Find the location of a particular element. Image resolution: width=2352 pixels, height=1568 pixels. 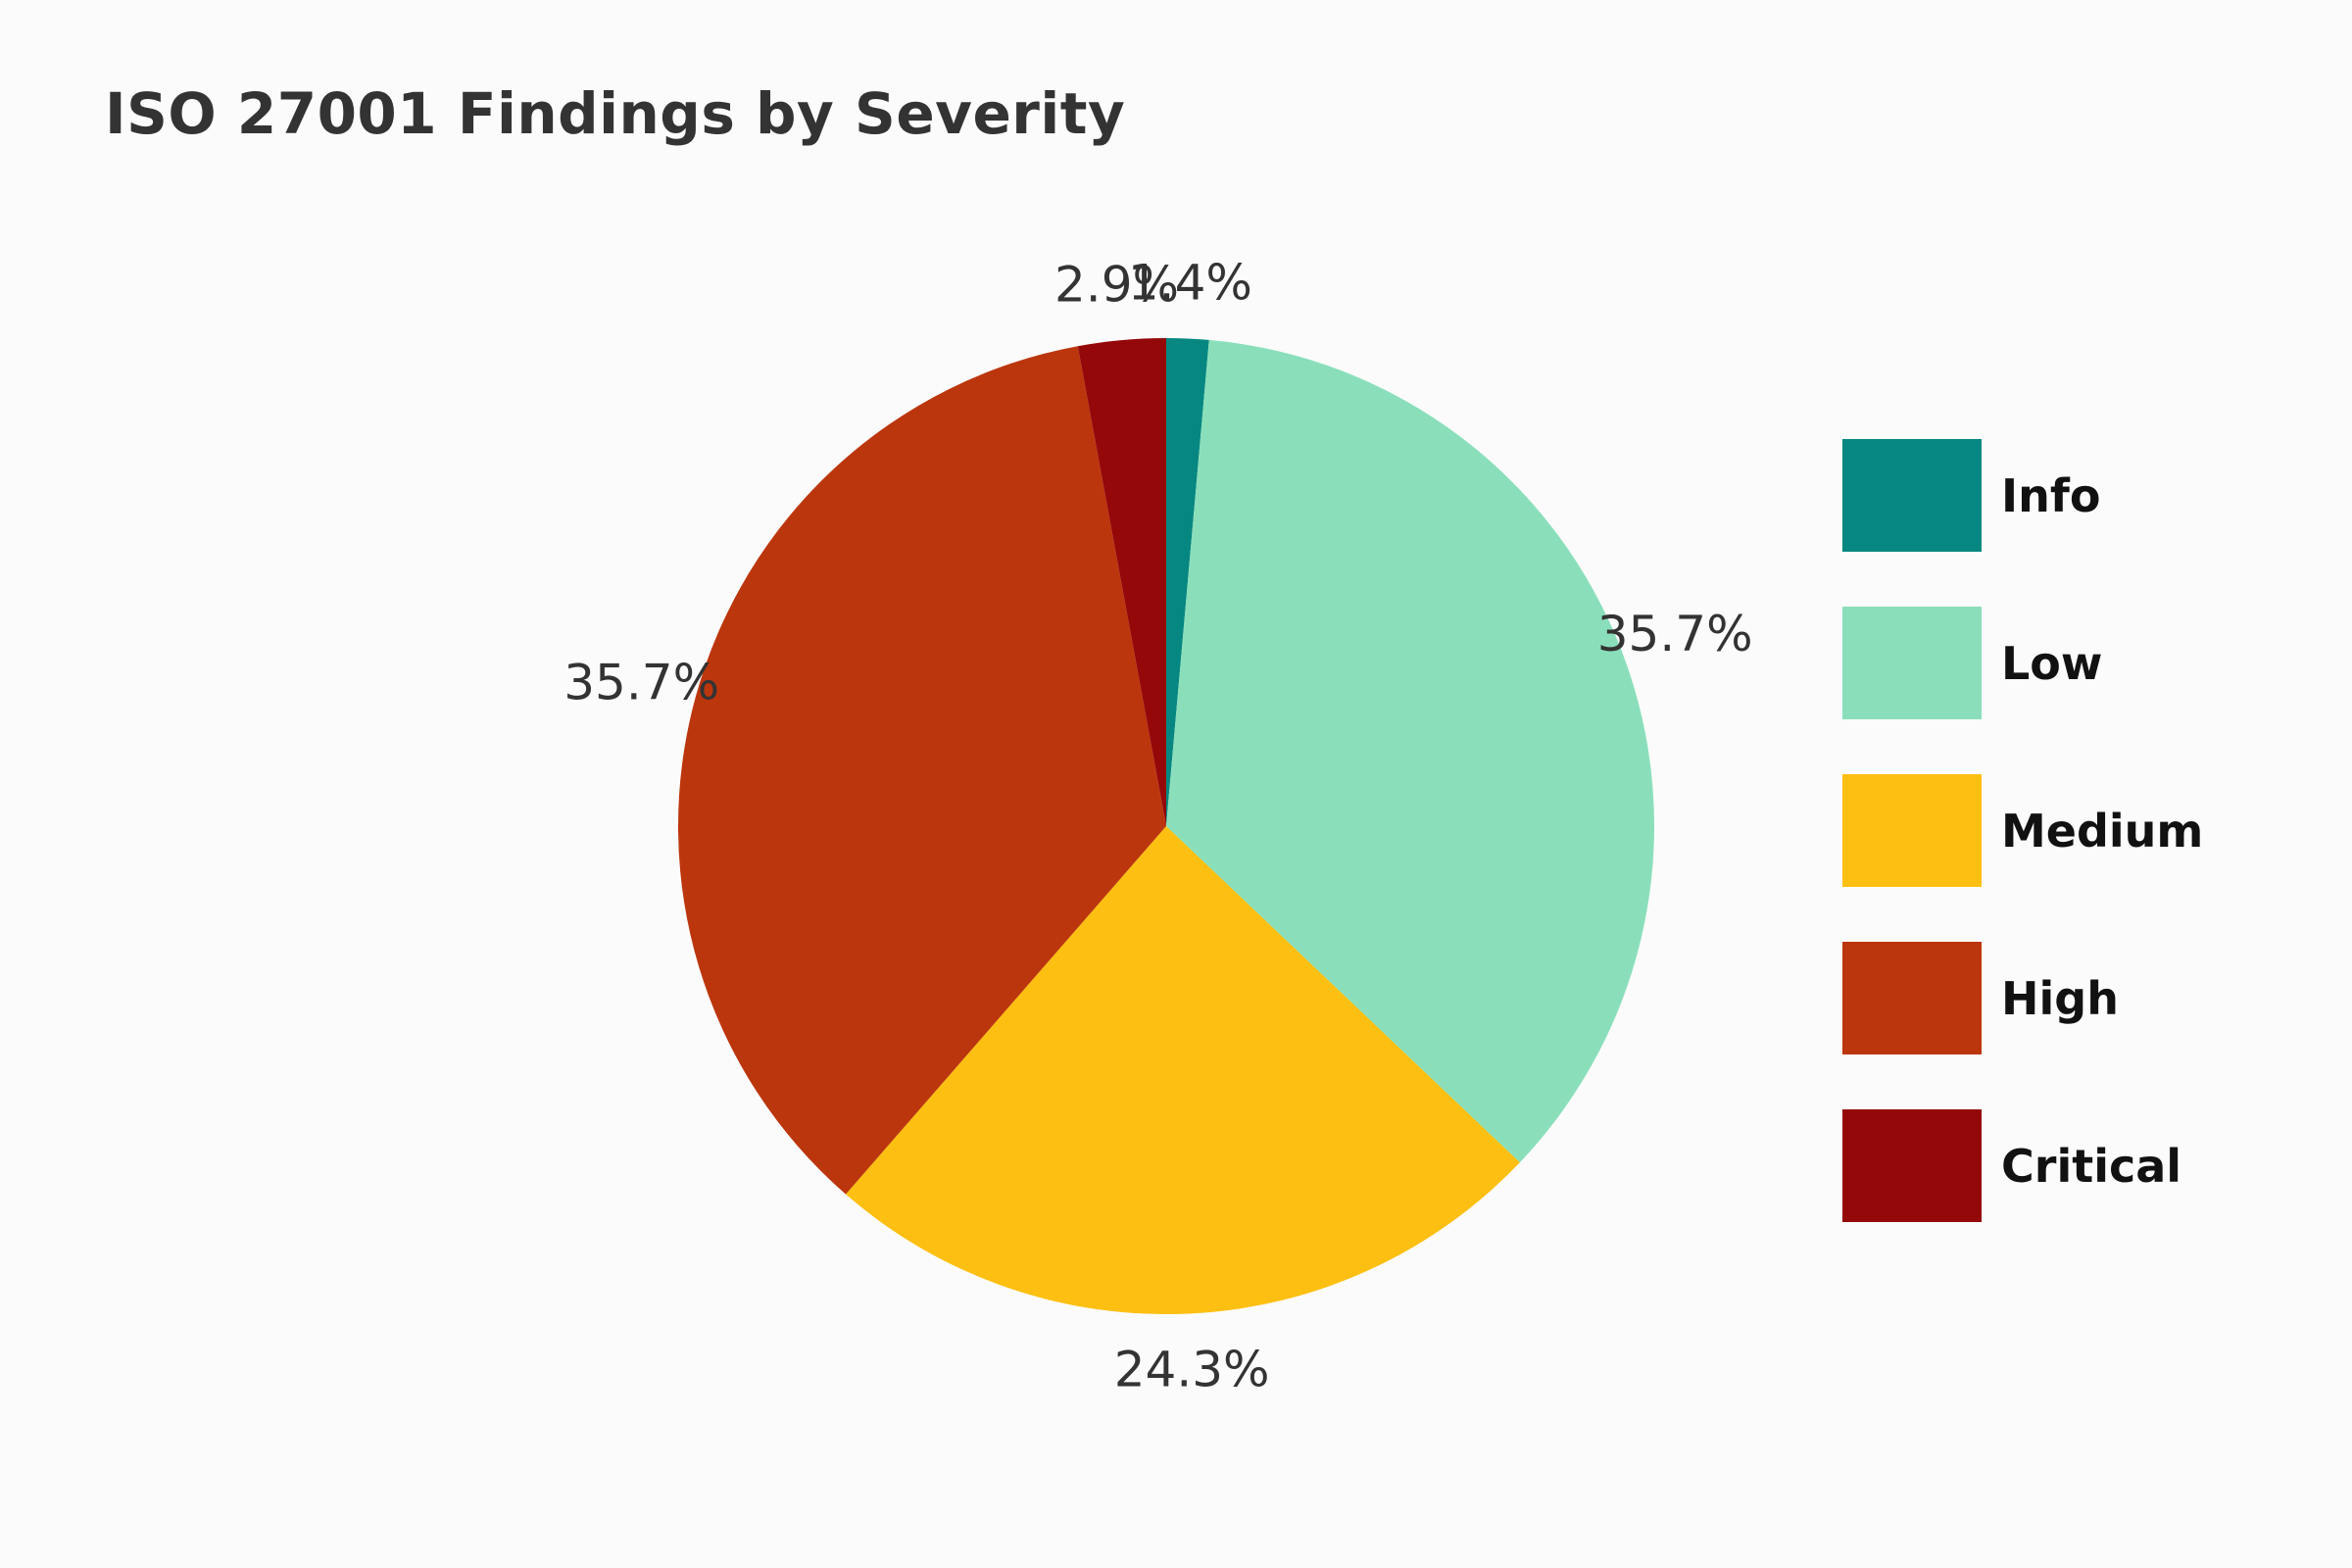

legend-item-medium: Medium is located at coordinates (2022, 830).